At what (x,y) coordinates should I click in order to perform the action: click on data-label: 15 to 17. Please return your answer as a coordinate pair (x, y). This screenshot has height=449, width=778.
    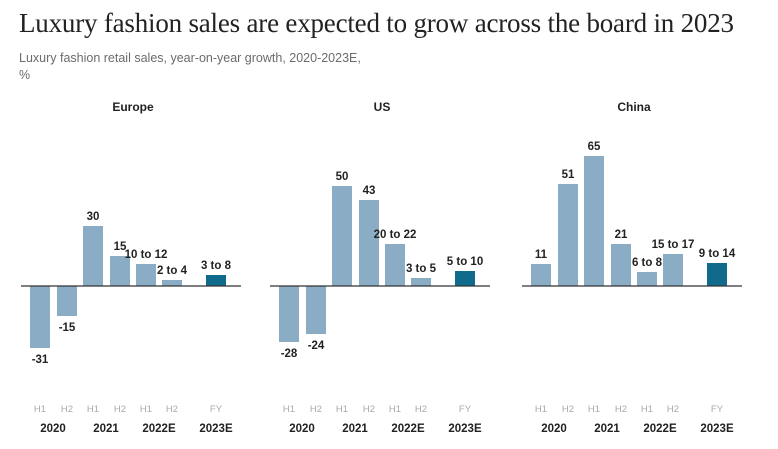
    Looking at the image, I should click on (673, 245).